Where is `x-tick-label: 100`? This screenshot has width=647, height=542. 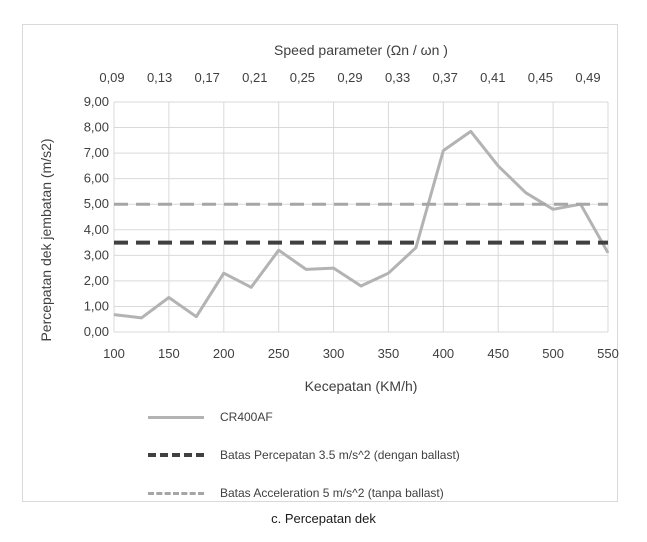 x-tick-label: 100 is located at coordinates (114, 353).